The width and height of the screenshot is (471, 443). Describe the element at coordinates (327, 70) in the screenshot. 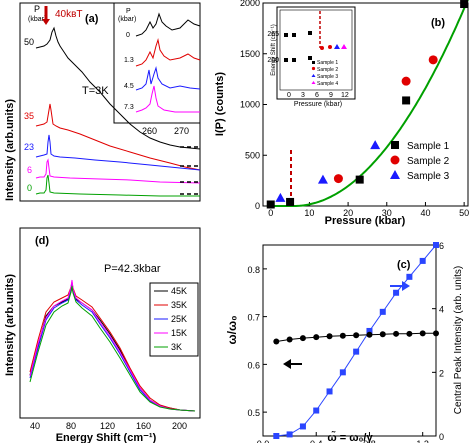

I see `panel-b-inset-legend-2: Sample 2` at that location.